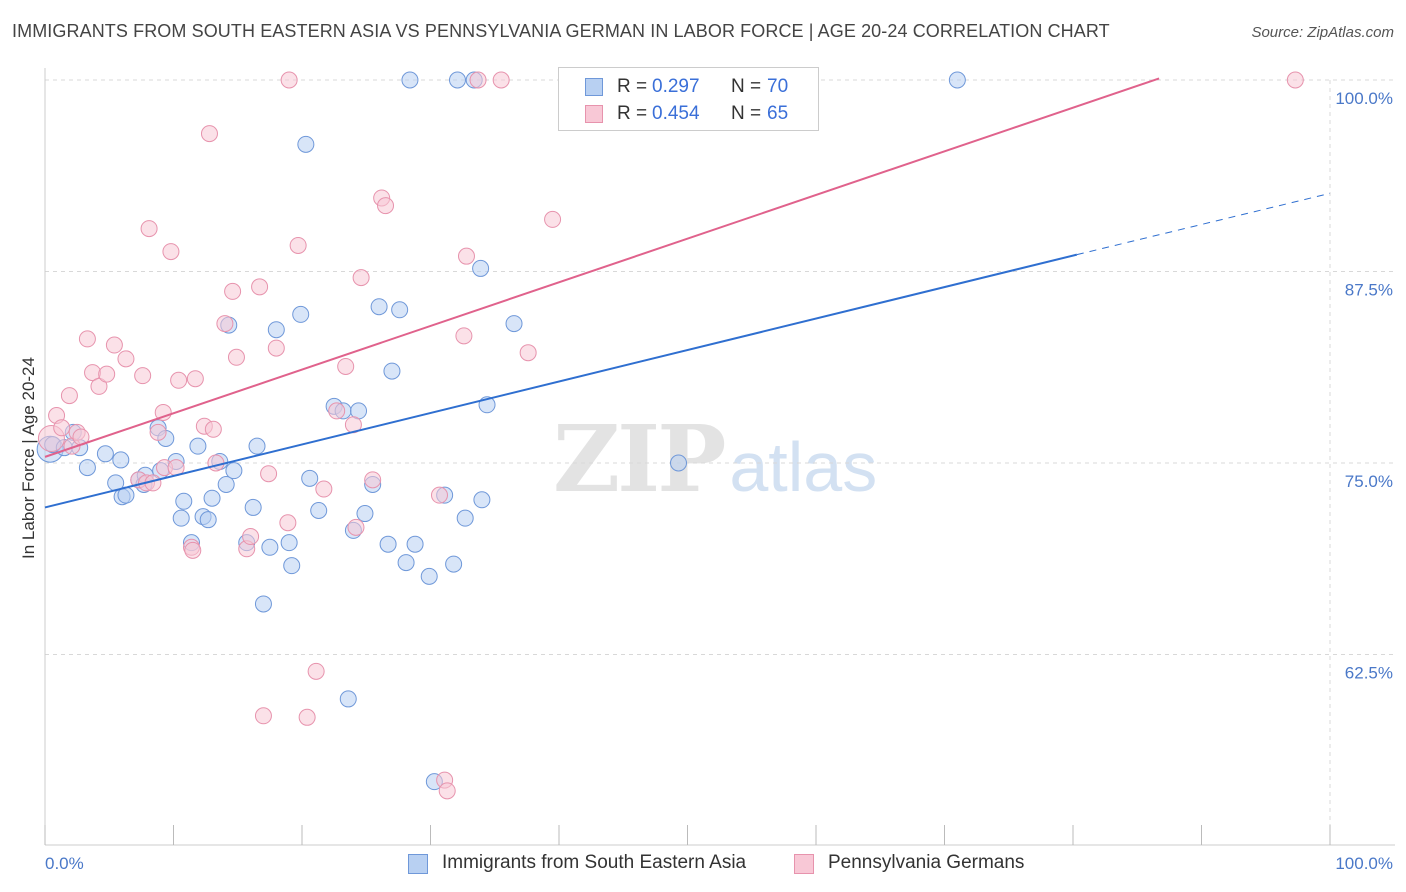 The height and width of the screenshot is (892, 1406). I want to click on watermark: ZIPatlas, so click(715, 459).